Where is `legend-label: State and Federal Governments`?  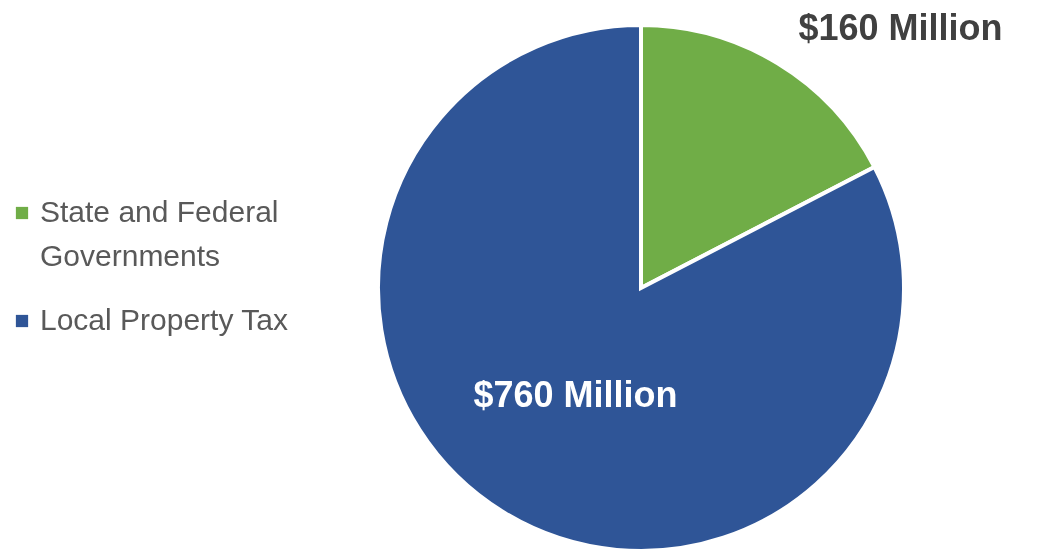
legend-label: State and Federal Governments is located at coordinates (159, 233).